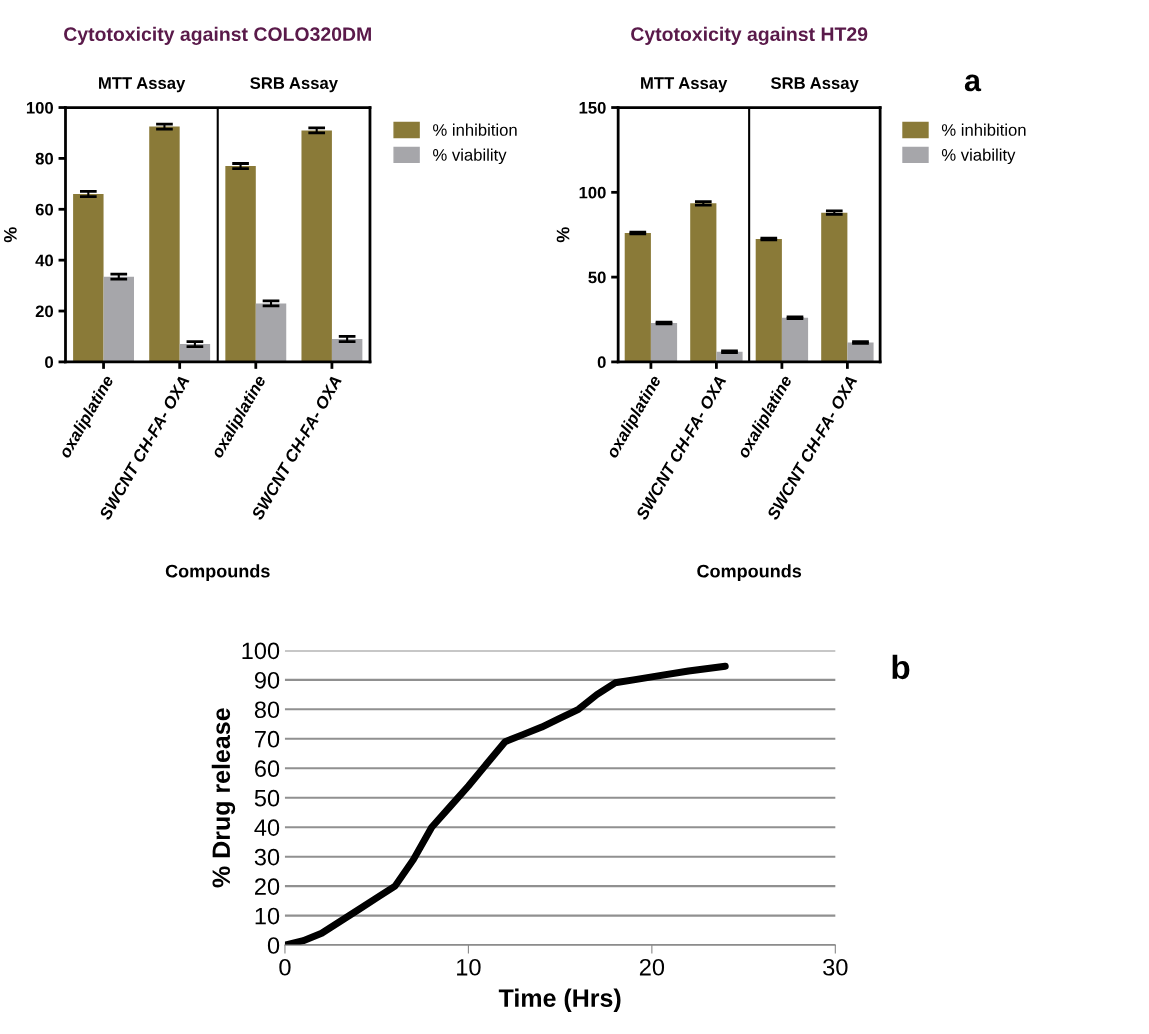  Describe the element at coordinates (285, 967) in the screenshot. I see `x-tick-label: 0` at that location.